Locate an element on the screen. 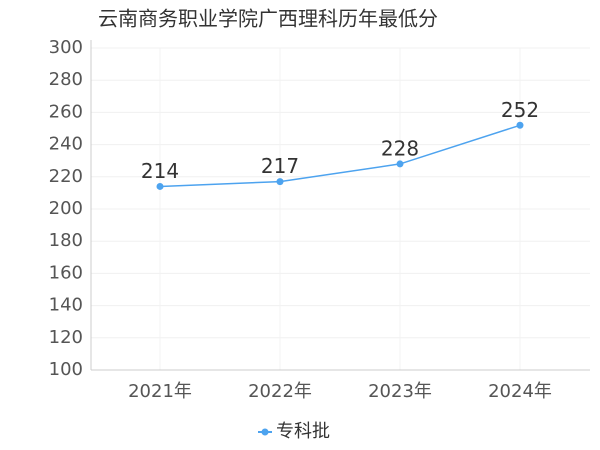 The image size is (600, 450). y-tick-label: 200 is located at coordinates (66, 208).